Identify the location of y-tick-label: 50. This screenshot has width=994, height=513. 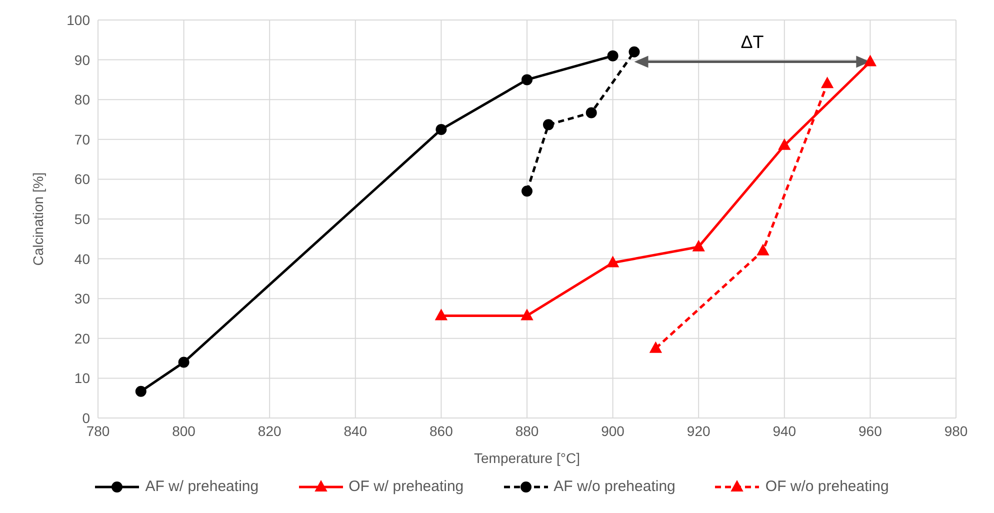
(82, 218).